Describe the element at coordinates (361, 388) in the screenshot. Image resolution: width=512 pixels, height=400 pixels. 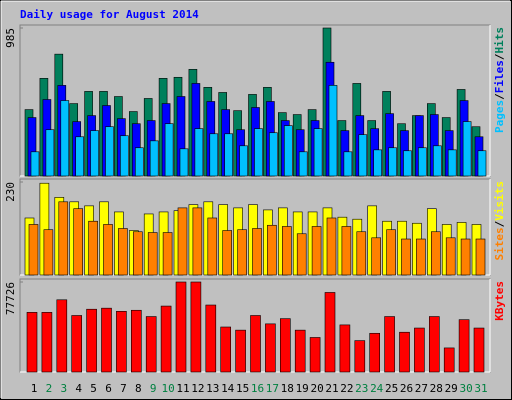
I see `x-tick-label: 23` at that location.